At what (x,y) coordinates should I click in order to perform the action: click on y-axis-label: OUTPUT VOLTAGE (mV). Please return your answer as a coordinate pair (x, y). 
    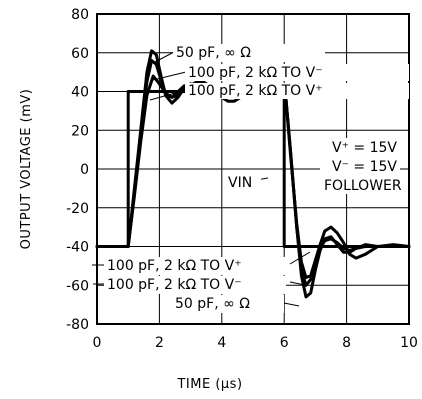
    Looking at the image, I should click on (26, 169).